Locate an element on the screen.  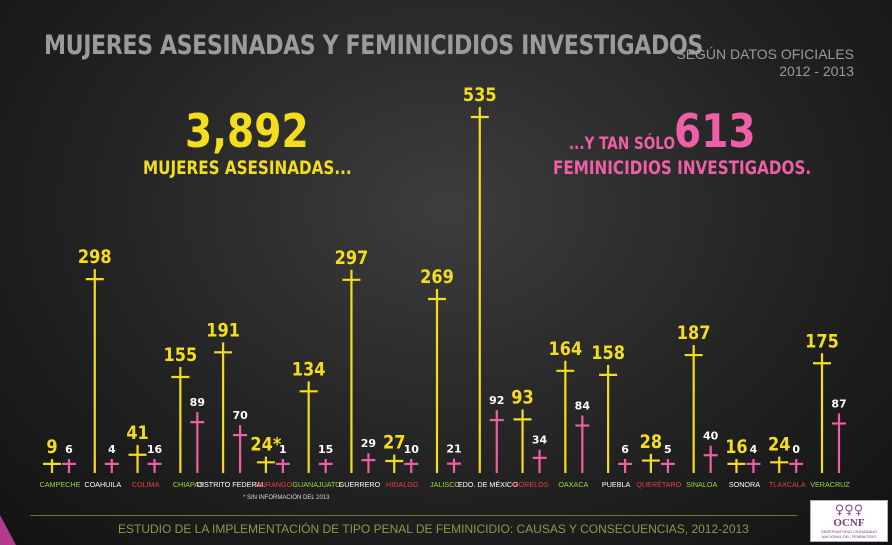
feminicide-total: 613 is located at coordinates (715, 131).